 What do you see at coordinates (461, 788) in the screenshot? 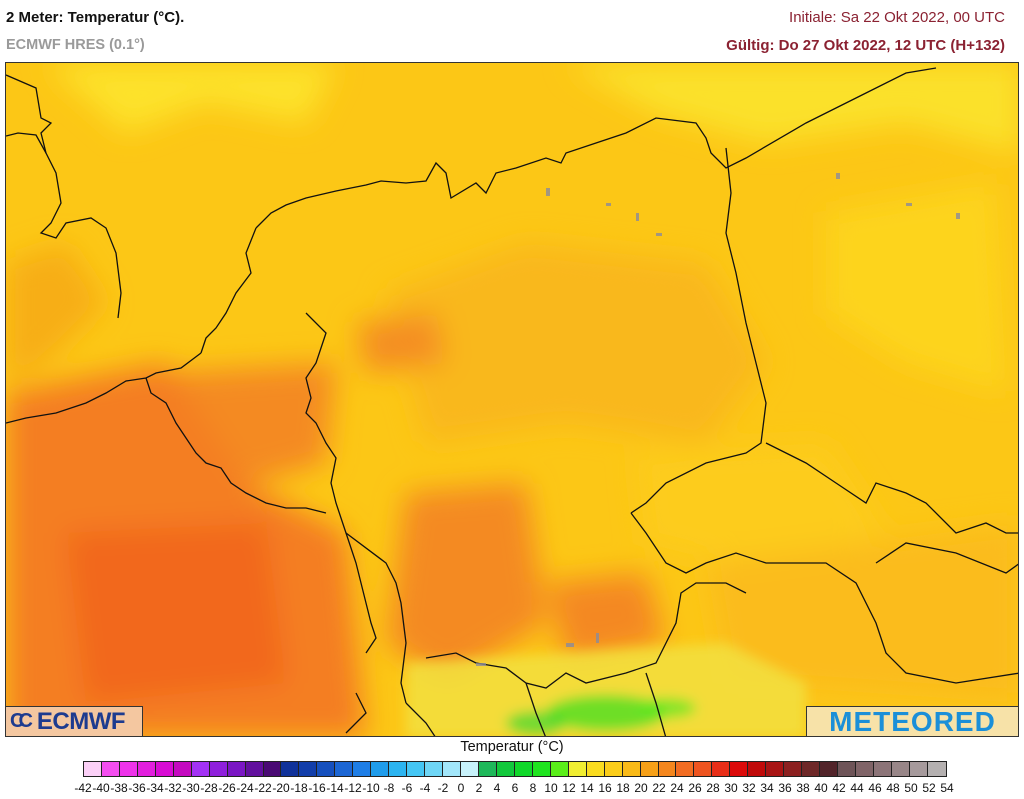
I see `colorbar-tick-label: 0` at bounding box center [461, 788].